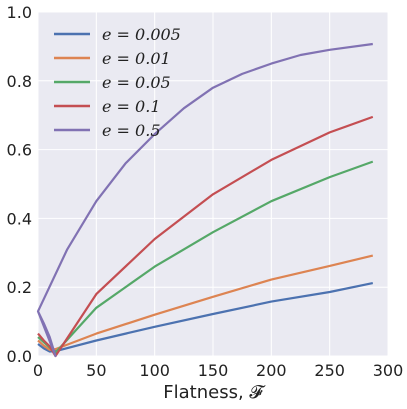 The image size is (407, 409). Describe the element at coordinates (213, 370) in the screenshot. I see `x-tick-label: 150` at that location.